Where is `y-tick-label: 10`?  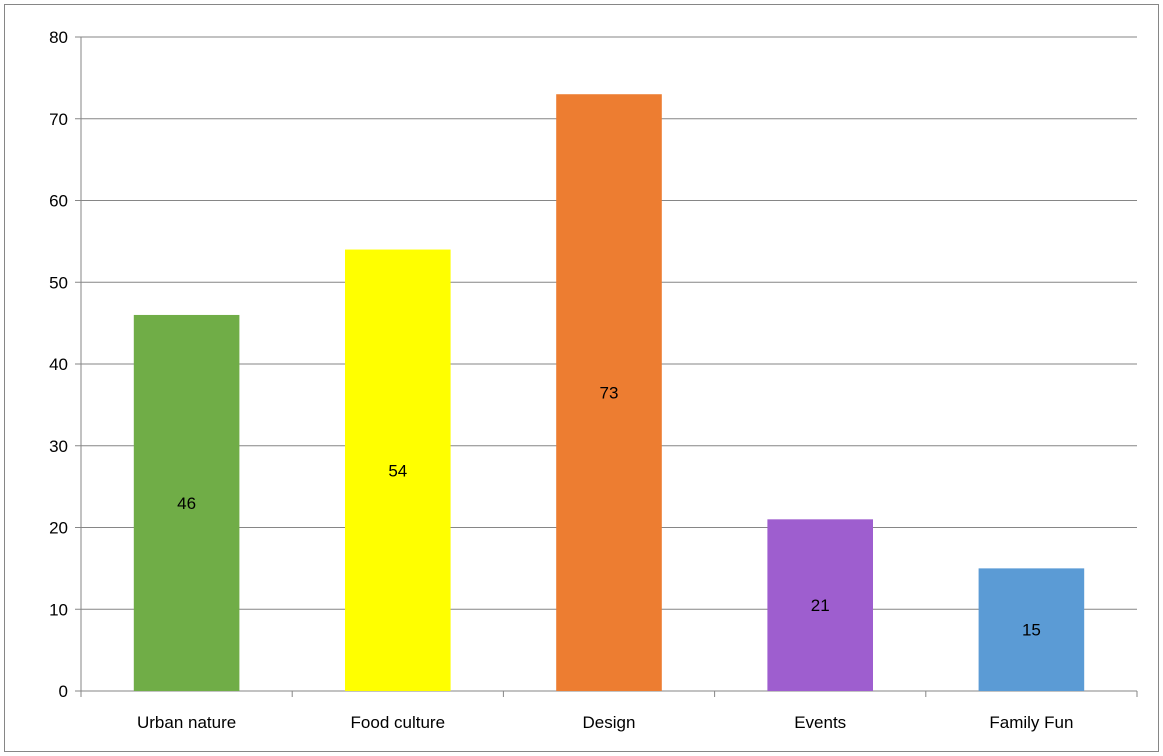
y-tick-label: 10 is located at coordinates (58, 609).